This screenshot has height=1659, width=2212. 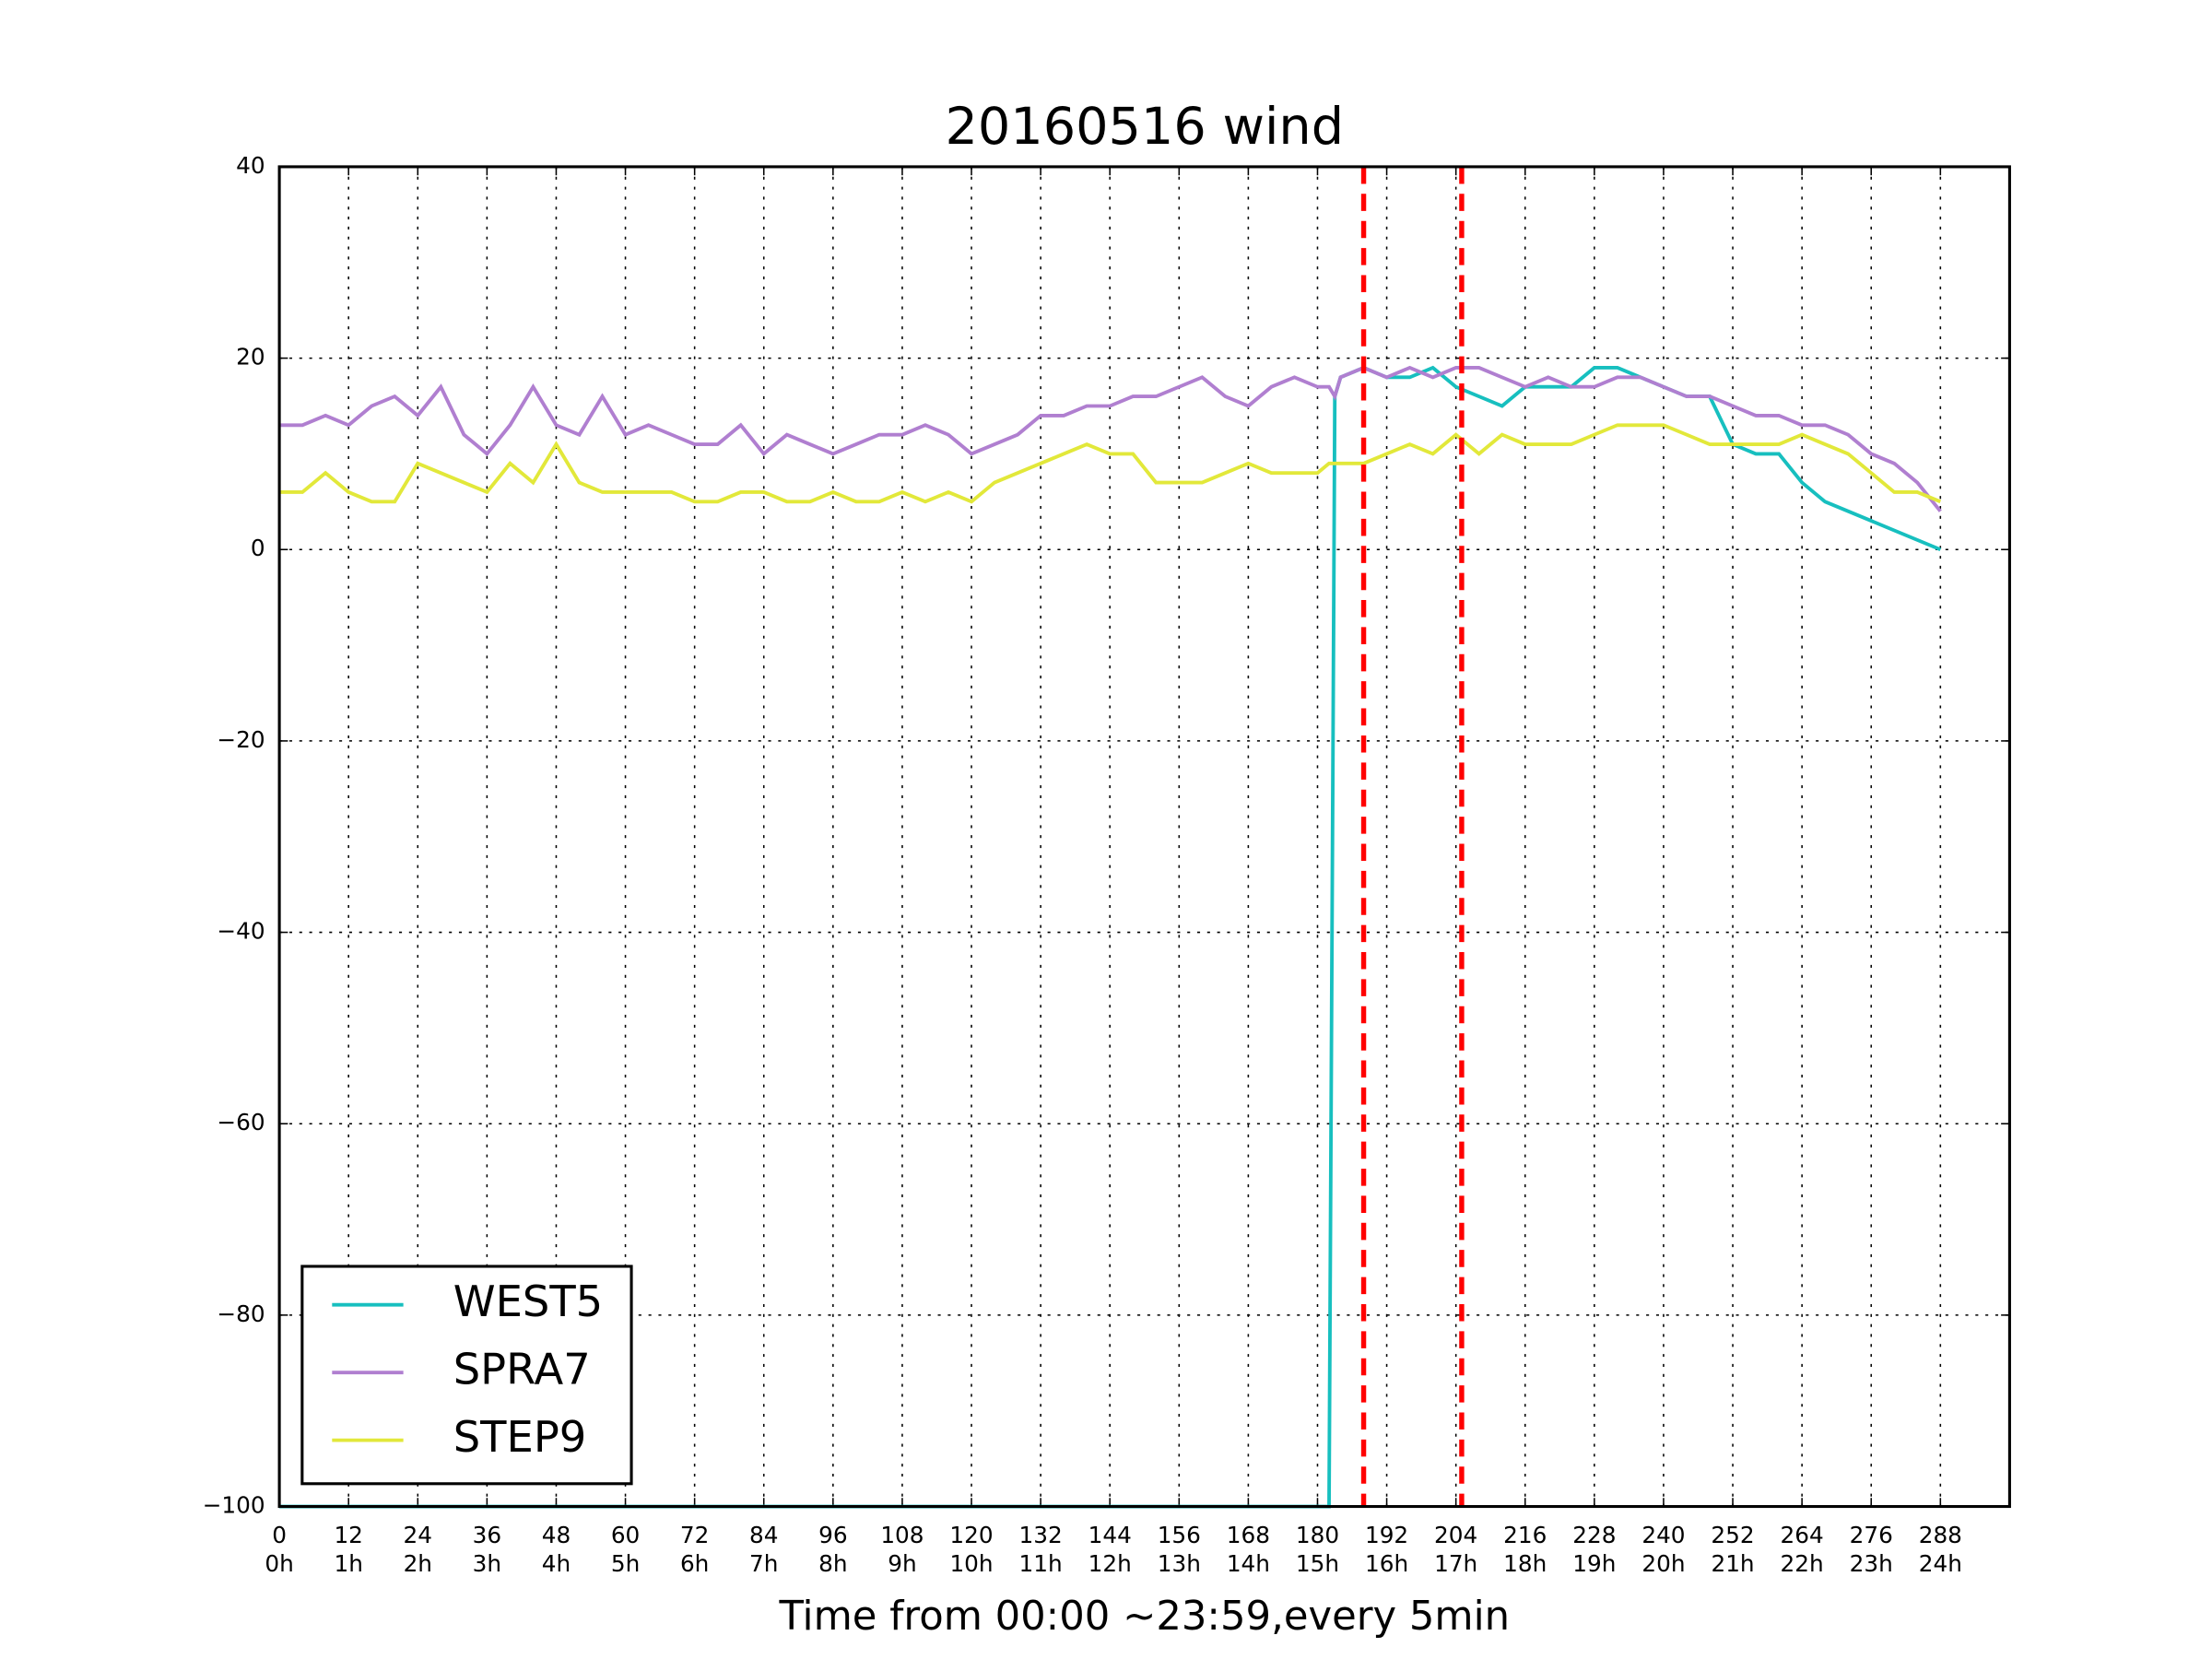 What do you see at coordinates (1041, 1563) in the screenshot?
I see `x-tick-hour: 11h` at bounding box center [1041, 1563].